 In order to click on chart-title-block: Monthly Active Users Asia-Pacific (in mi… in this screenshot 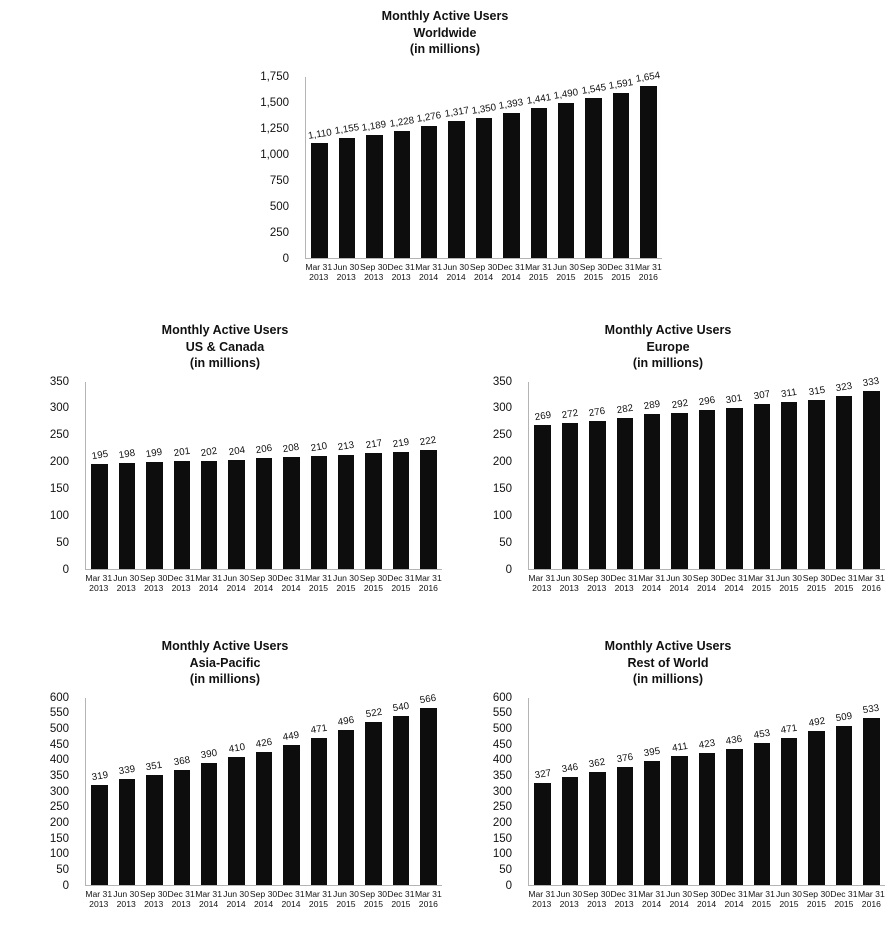, I will do `click(225, 663)`.